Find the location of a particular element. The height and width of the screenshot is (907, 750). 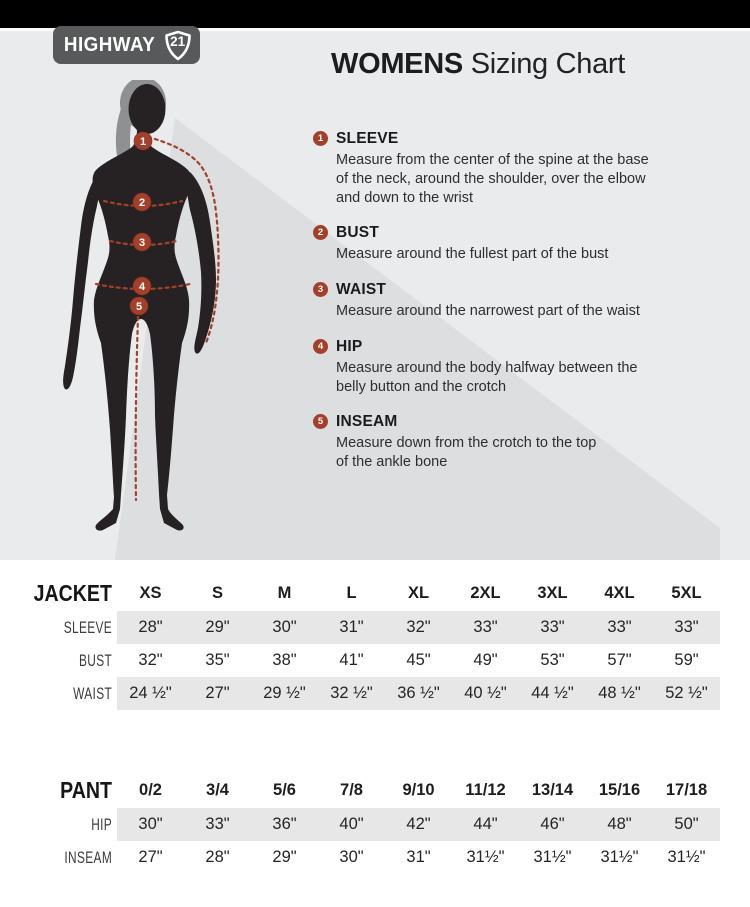

size-column-header: 5XL is located at coordinates (686, 593).